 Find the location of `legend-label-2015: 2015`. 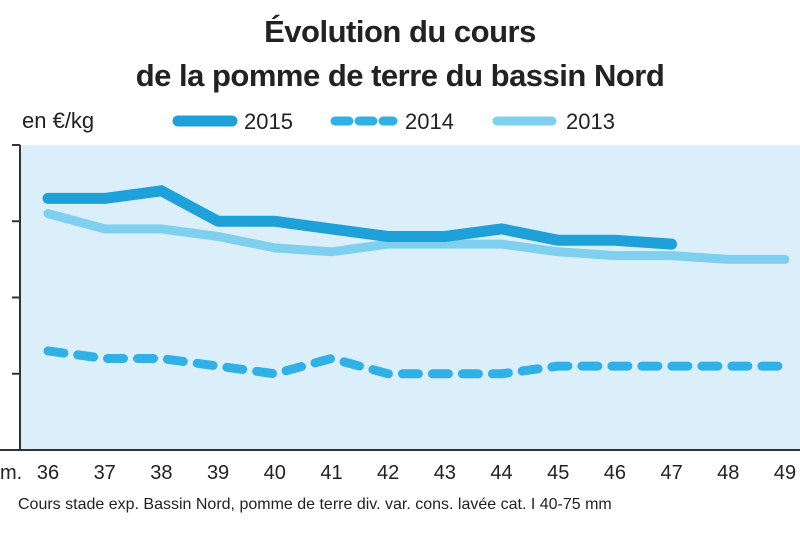

legend-label-2015: 2015 is located at coordinates (268, 121).